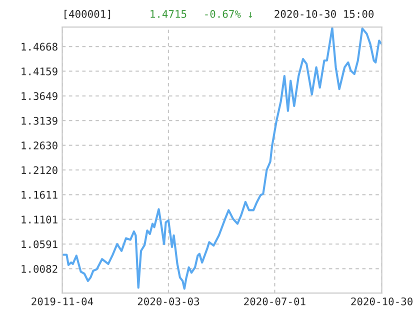 The height and width of the screenshot is (330, 415). Describe the element at coordinates (40, 120) in the screenshot. I see `y-tick-label: 1.3139` at that location.